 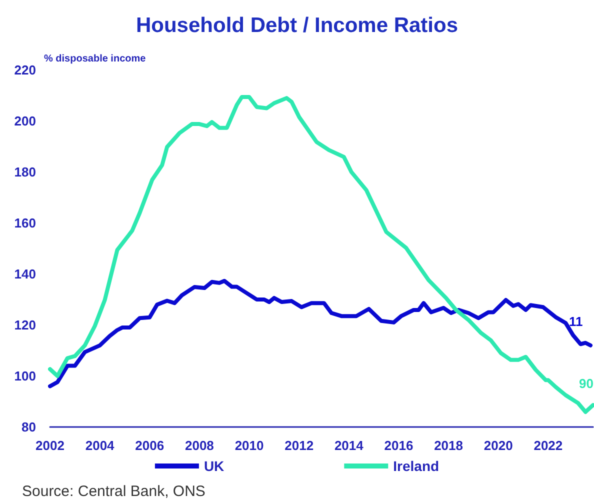 What do you see at coordinates (25, 376) in the screenshot?
I see `y-tick-label: 100` at bounding box center [25, 376].